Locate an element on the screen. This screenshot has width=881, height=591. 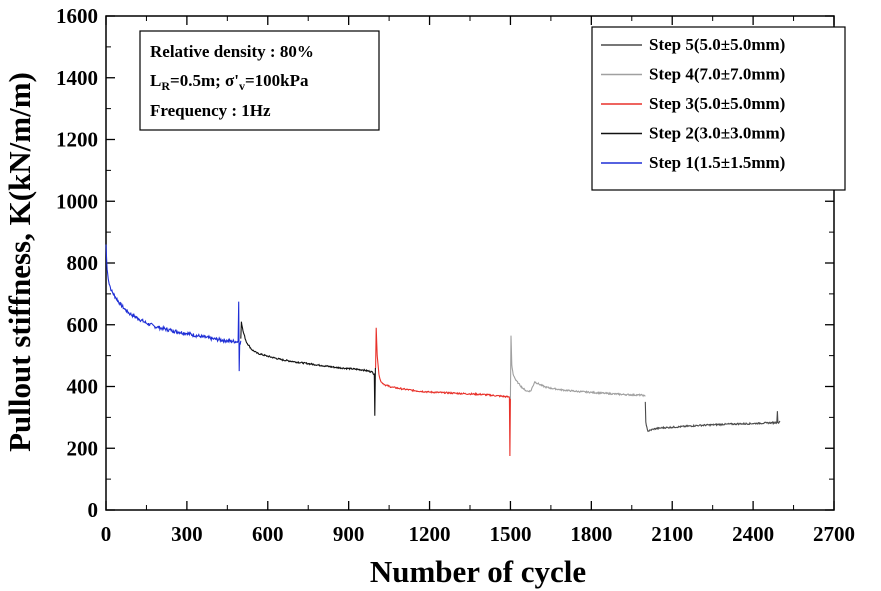
x-tick-label: 900 is located at coordinates (349, 534).